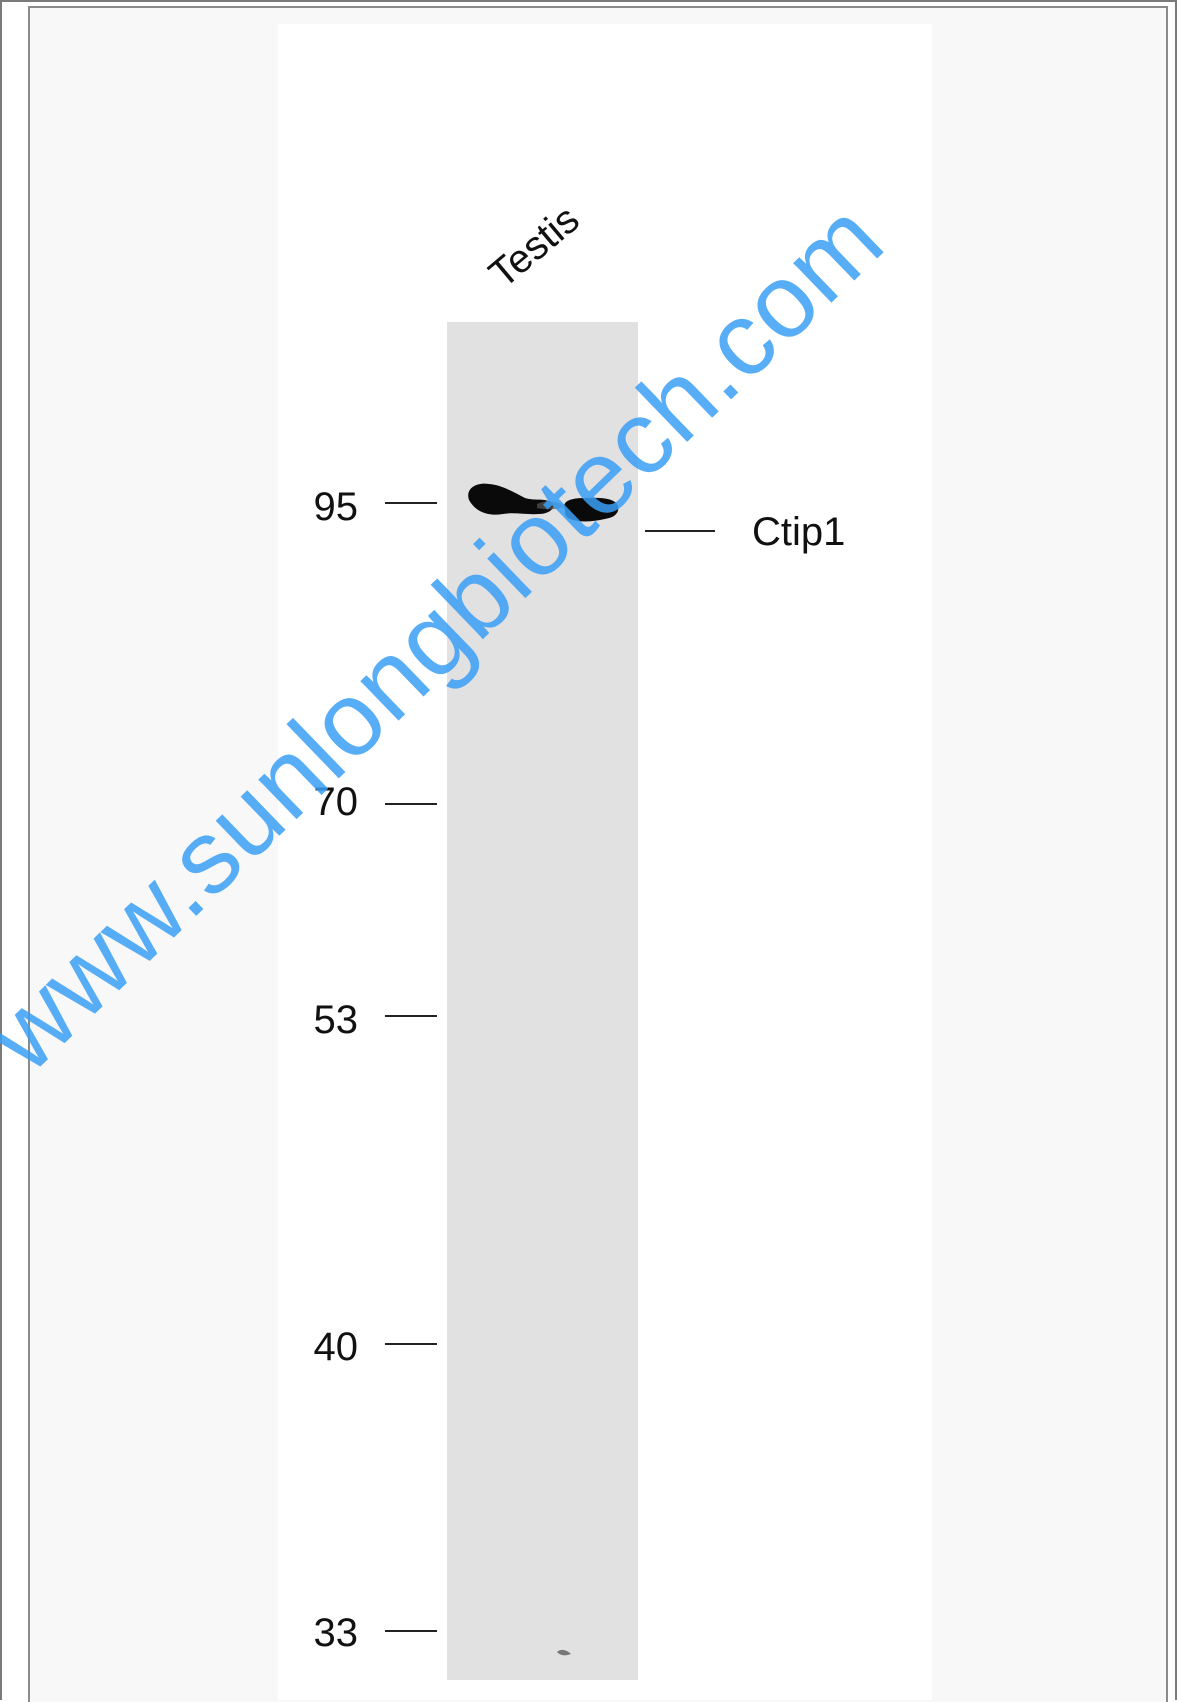 The width and height of the screenshot is (1177, 1702). I want to click on protein-band-group, so click(543, 1069).